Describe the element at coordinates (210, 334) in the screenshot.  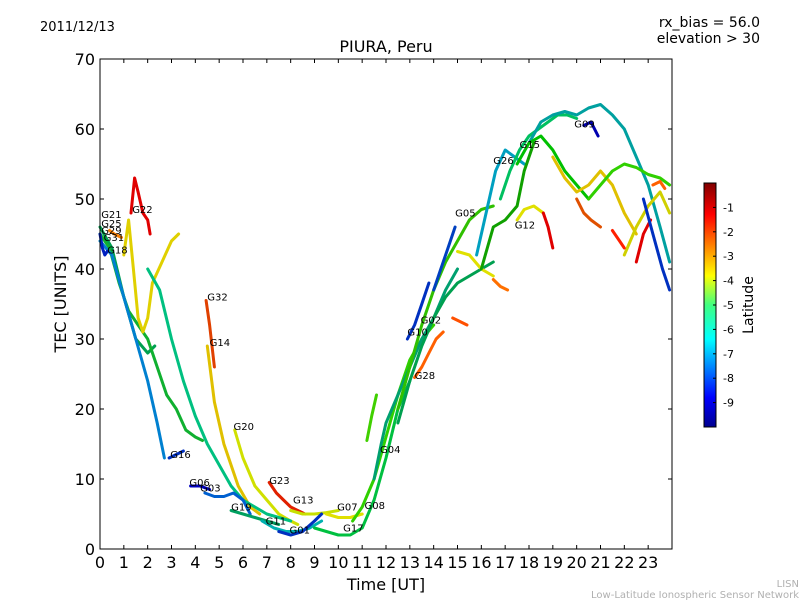
I see `series-line-g32` at that location.